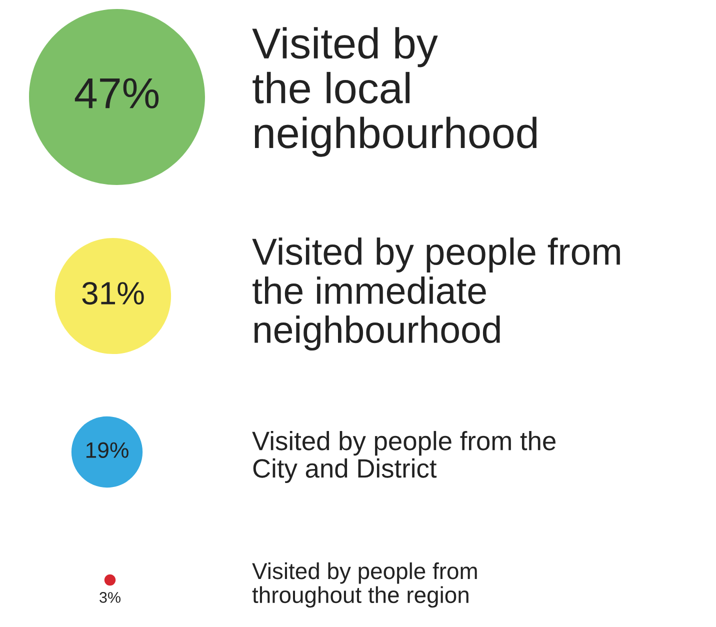  Describe the element at coordinates (364, 585) in the screenshot. I see `category-label: Visited by people from throughout the region` at that location.